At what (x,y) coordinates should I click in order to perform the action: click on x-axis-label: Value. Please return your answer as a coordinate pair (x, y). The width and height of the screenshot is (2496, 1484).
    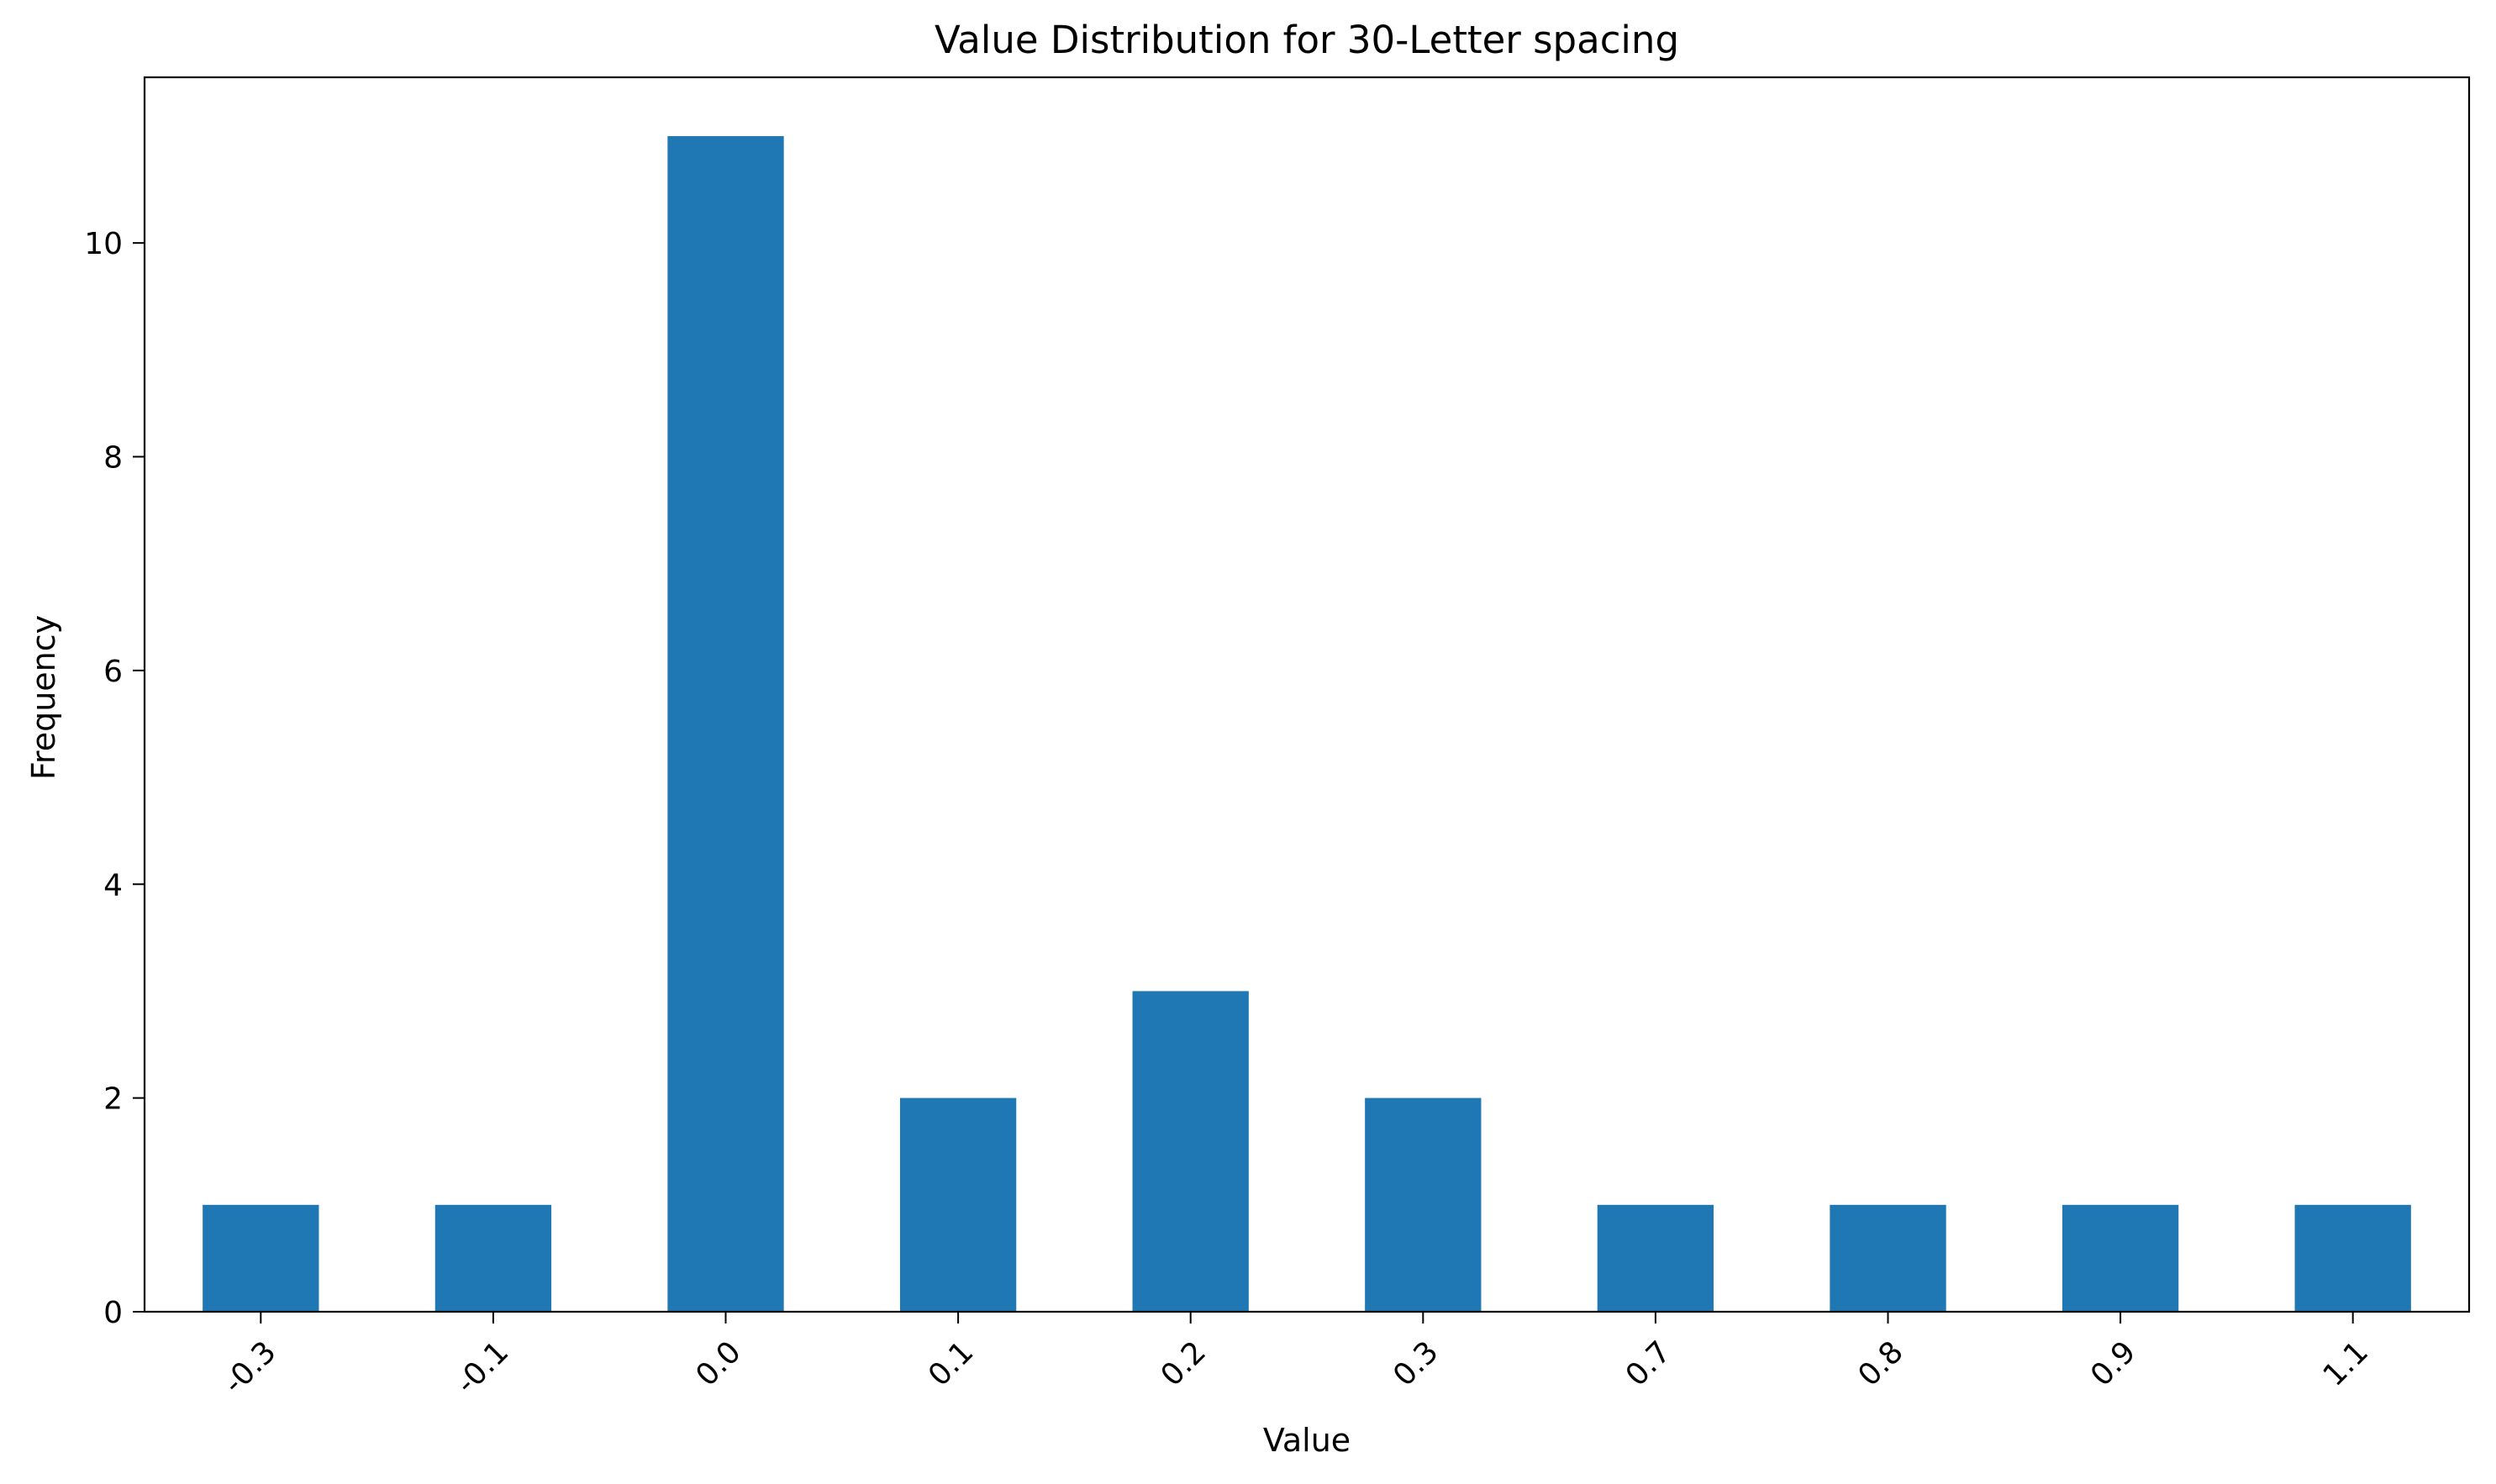
    Looking at the image, I should click on (1307, 1440).